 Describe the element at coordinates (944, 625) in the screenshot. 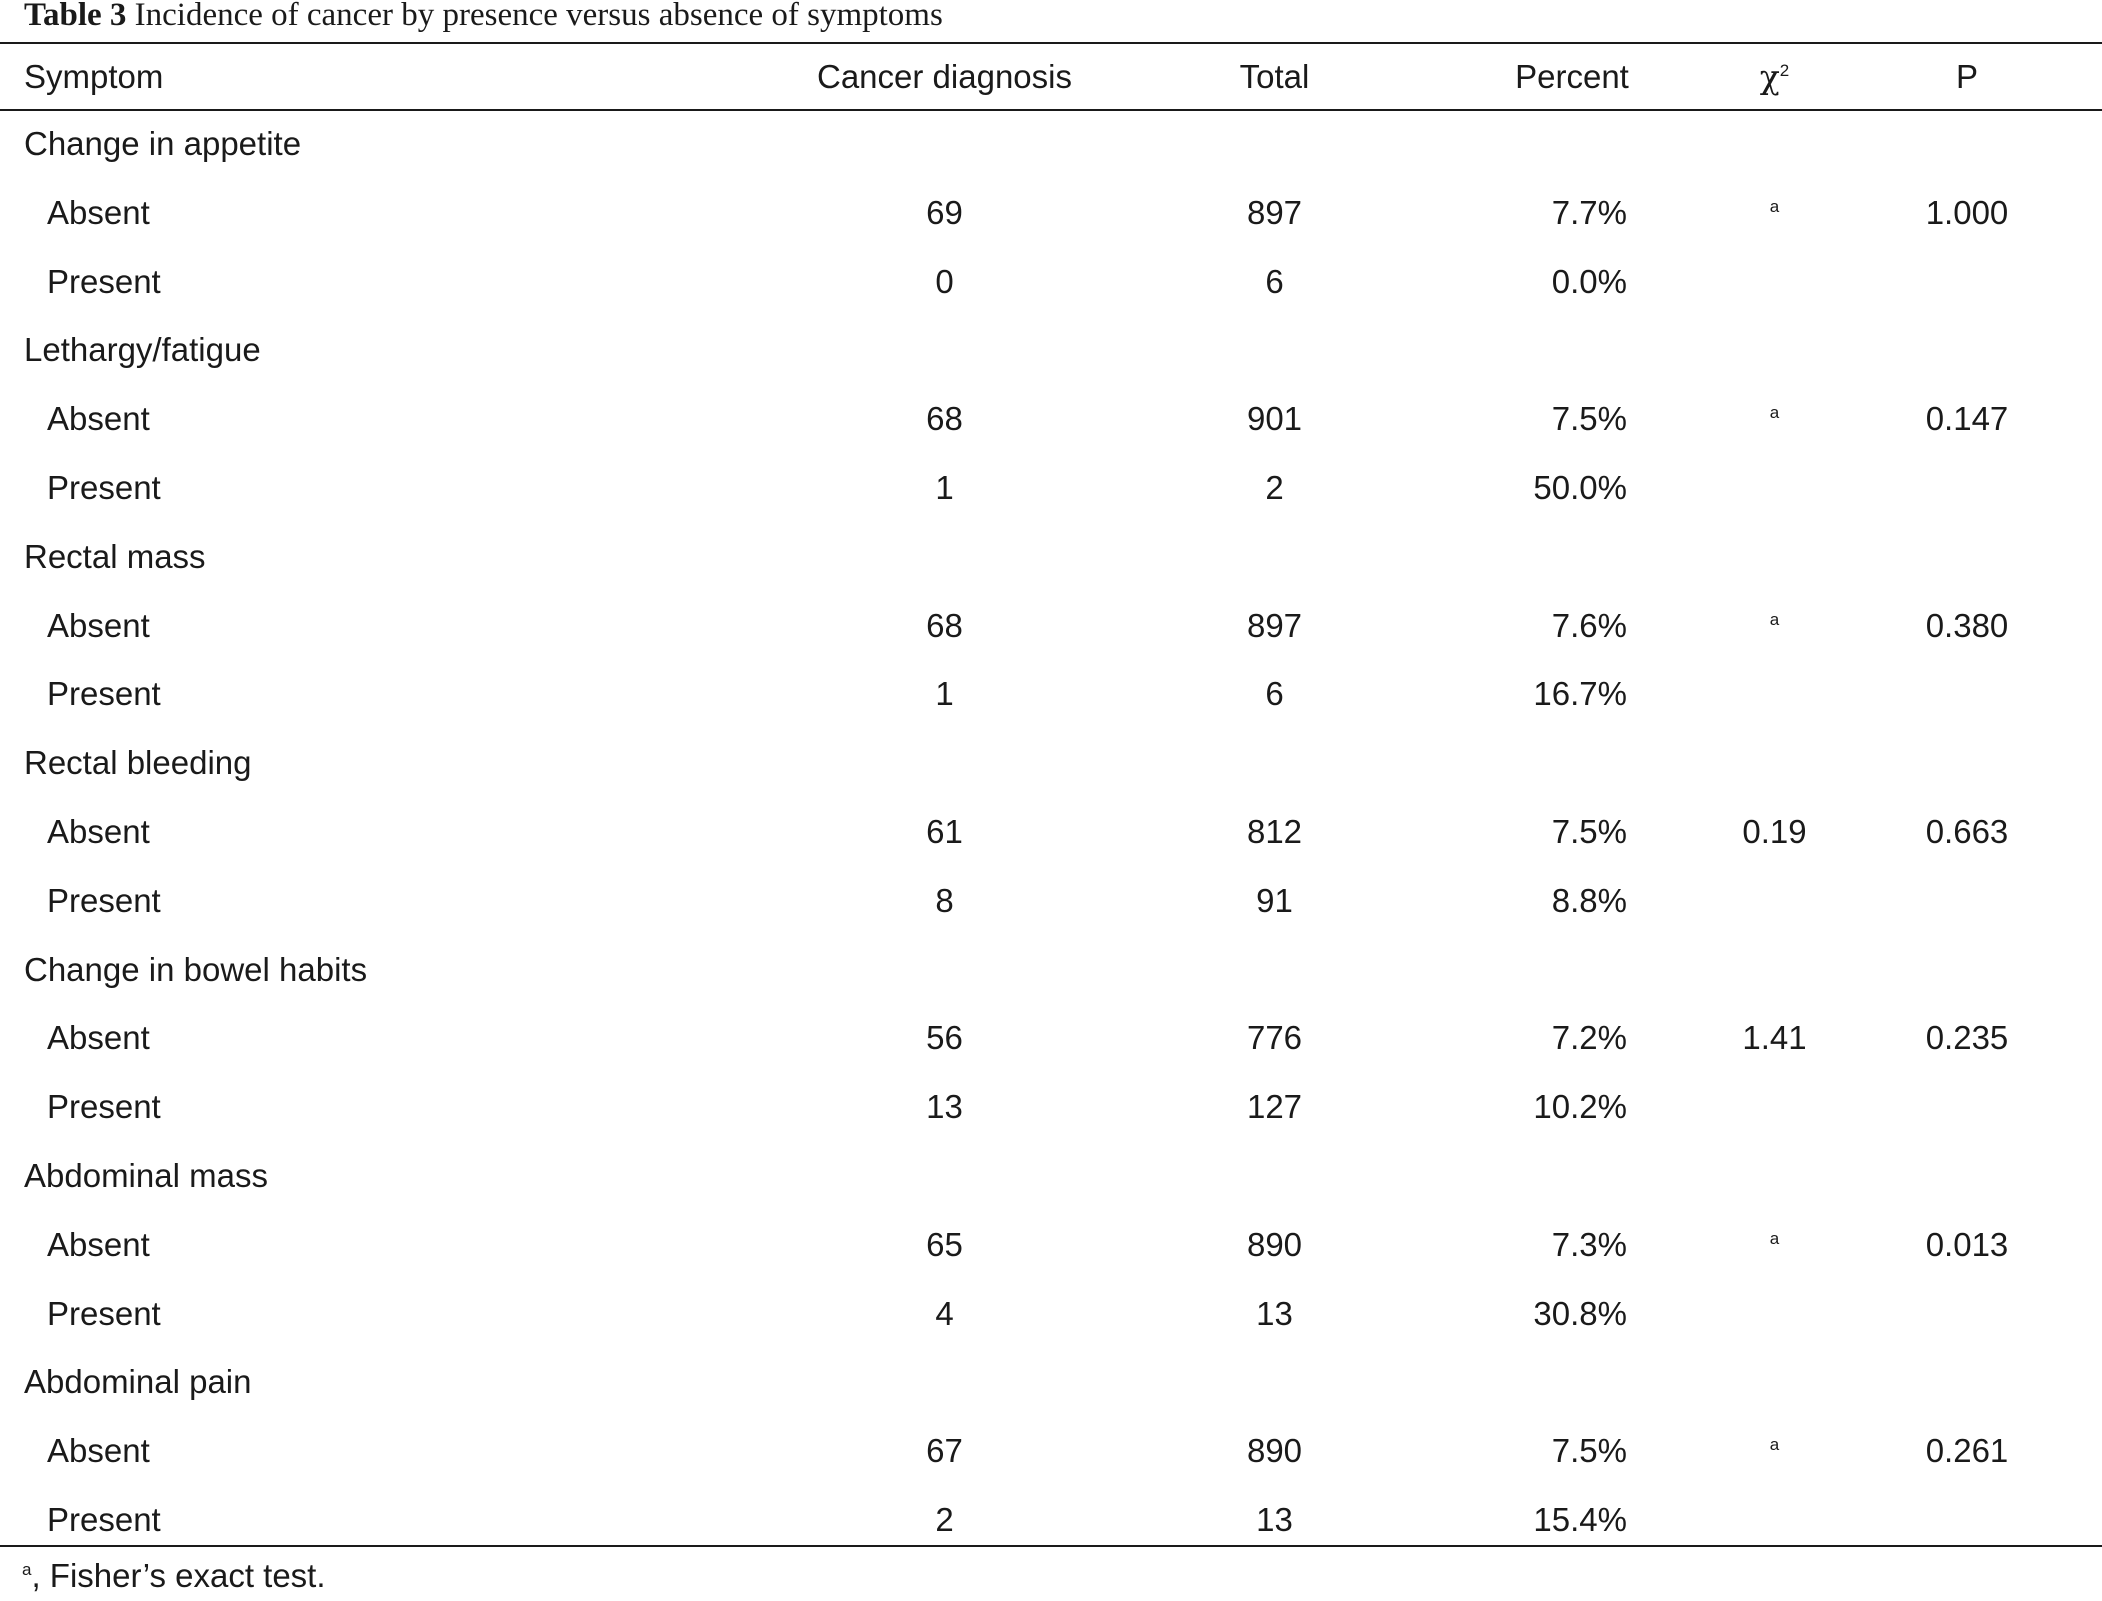

I see `cancer-diagnosis-value: 68` at that location.